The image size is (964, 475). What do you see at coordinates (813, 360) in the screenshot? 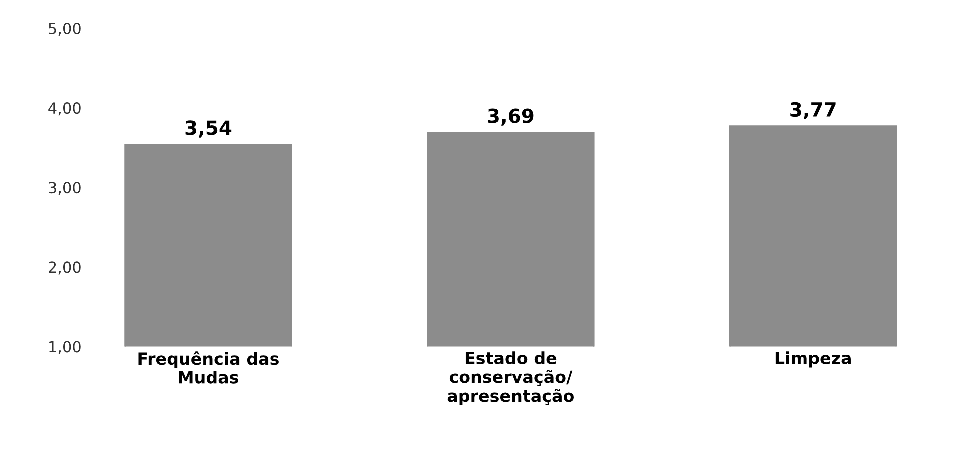
I see `x-tick-label: Limpeza` at bounding box center [813, 360].